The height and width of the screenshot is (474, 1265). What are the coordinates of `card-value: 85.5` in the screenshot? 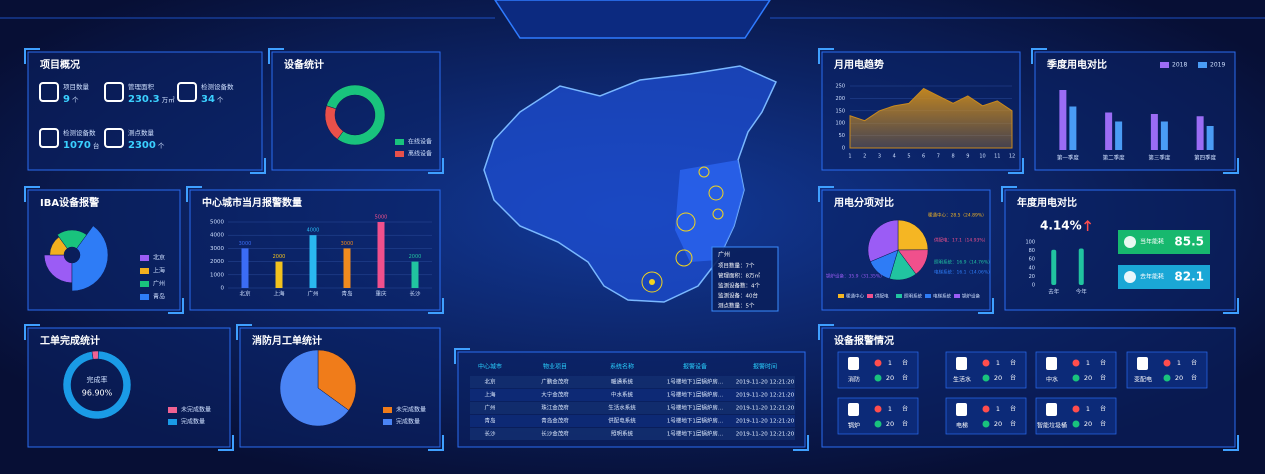 It's located at (1189, 242).